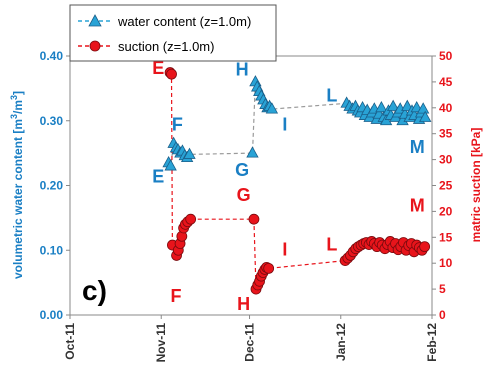 This screenshot has width=486, height=371. What do you see at coordinates (446, 186) in the screenshot?
I see `y-right-tick-label: 25` at bounding box center [446, 186].